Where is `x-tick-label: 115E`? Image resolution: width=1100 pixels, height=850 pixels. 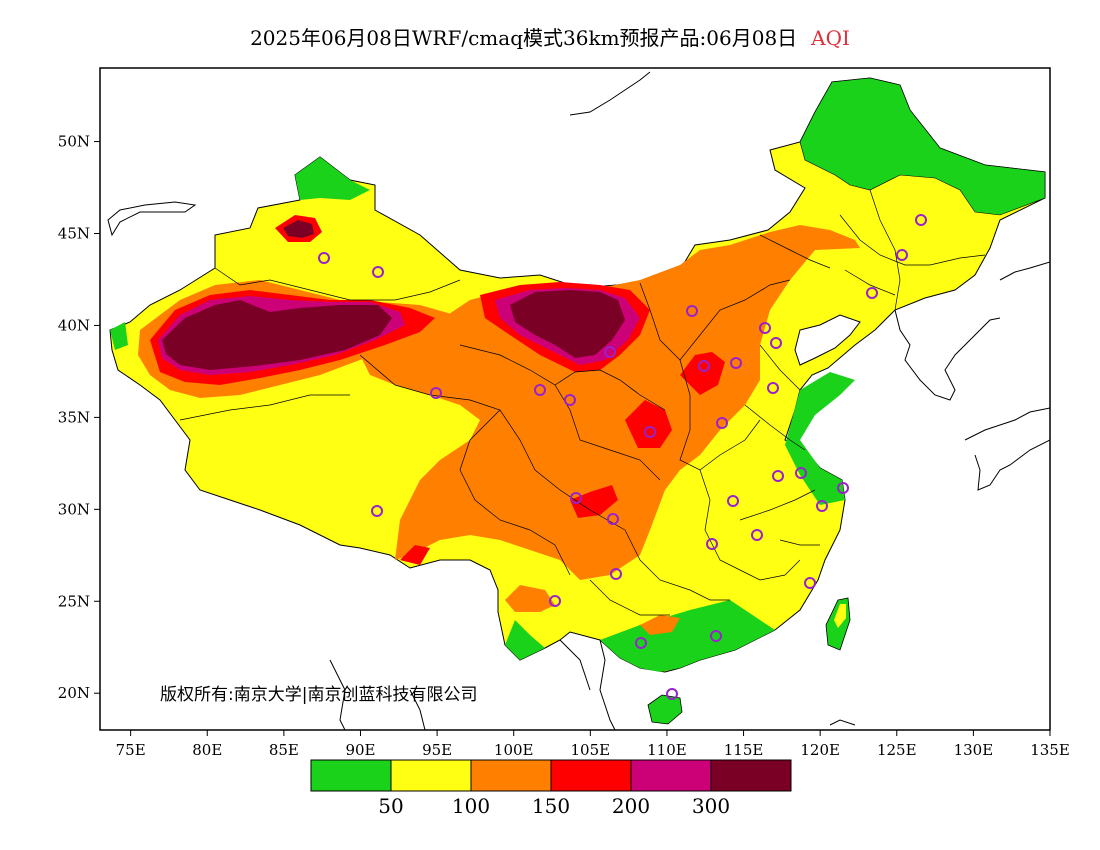 x-tick-label: 115E is located at coordinates (744, 750).